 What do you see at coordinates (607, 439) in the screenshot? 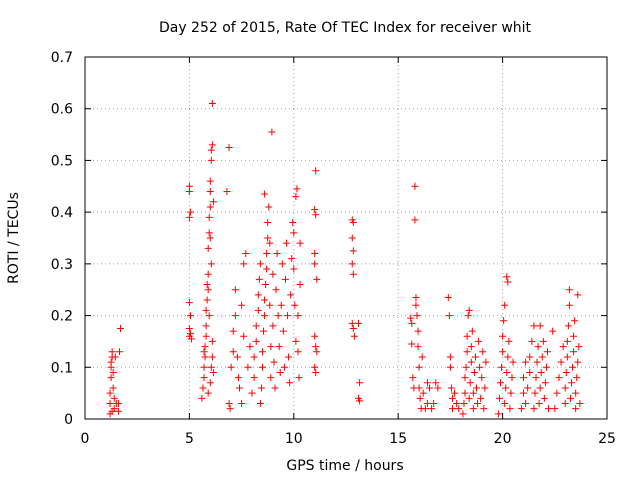
I see `x-tick-label: 25` at bounding box center [607, 439].